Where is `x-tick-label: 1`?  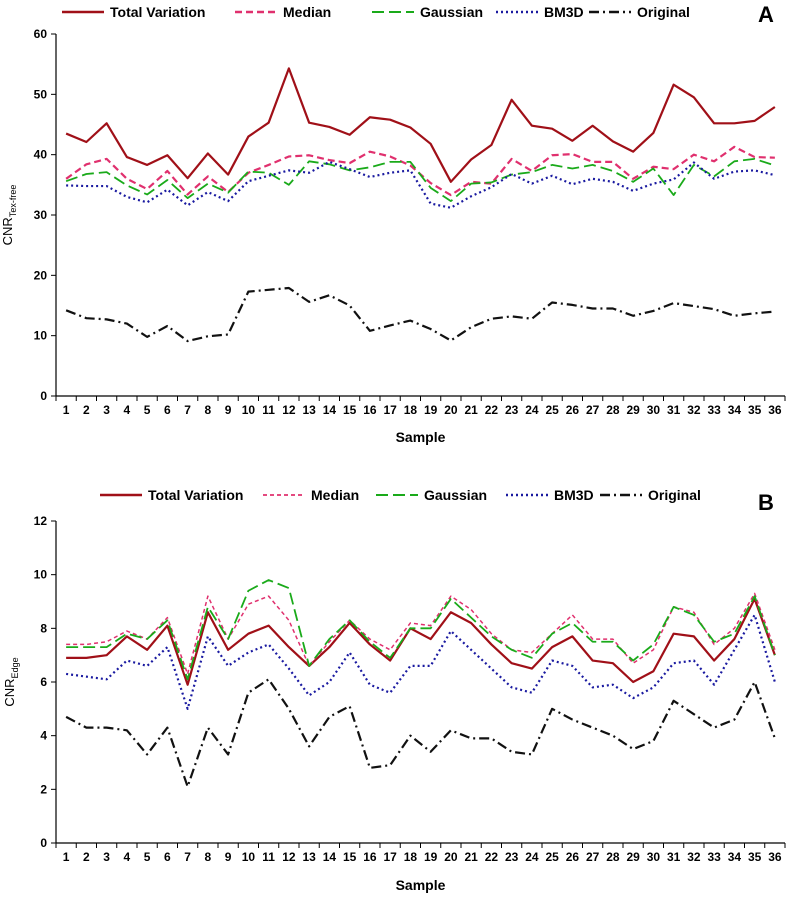 x-tick-label: 1 is located at coordinates (66, 857).